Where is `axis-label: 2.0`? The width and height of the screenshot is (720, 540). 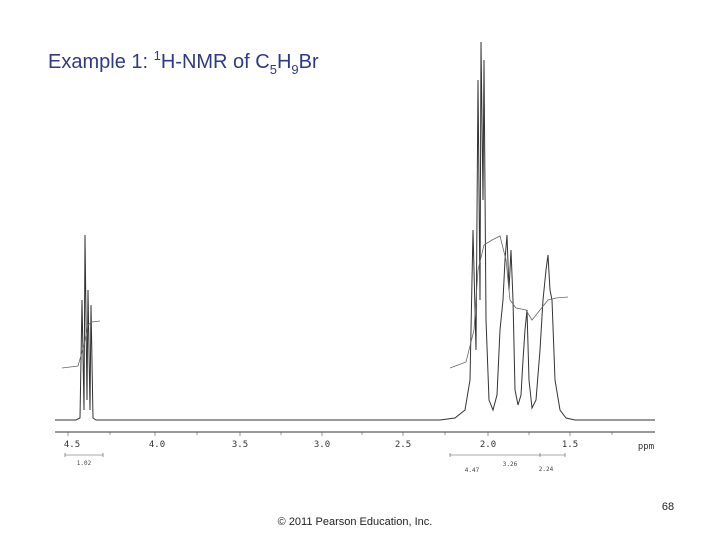 axis-label: 2.0 is located at coordinates (488, 445).